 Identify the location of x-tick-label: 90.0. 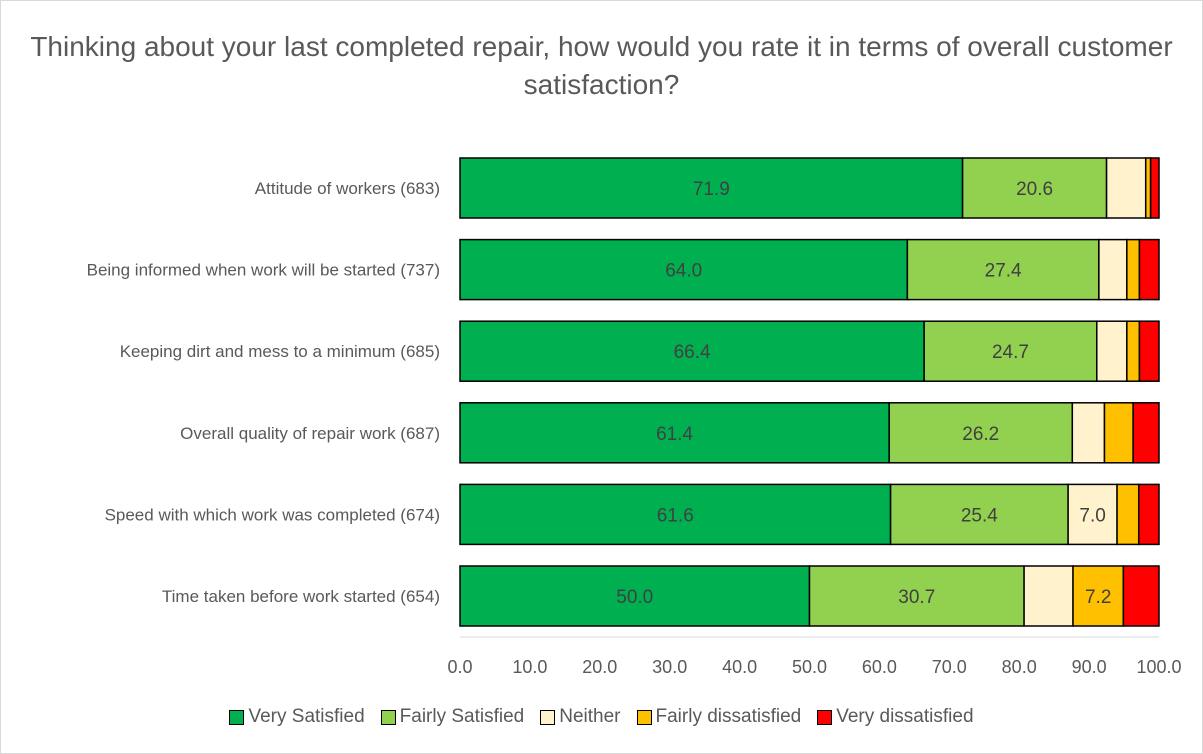
(1089, 667).